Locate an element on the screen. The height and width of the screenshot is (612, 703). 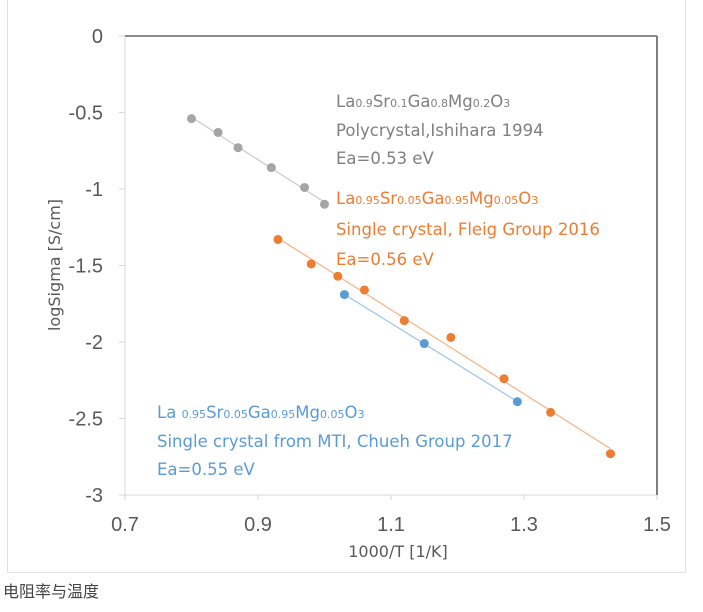
y-tick-label: -3 is located at coordinates (94, 496).